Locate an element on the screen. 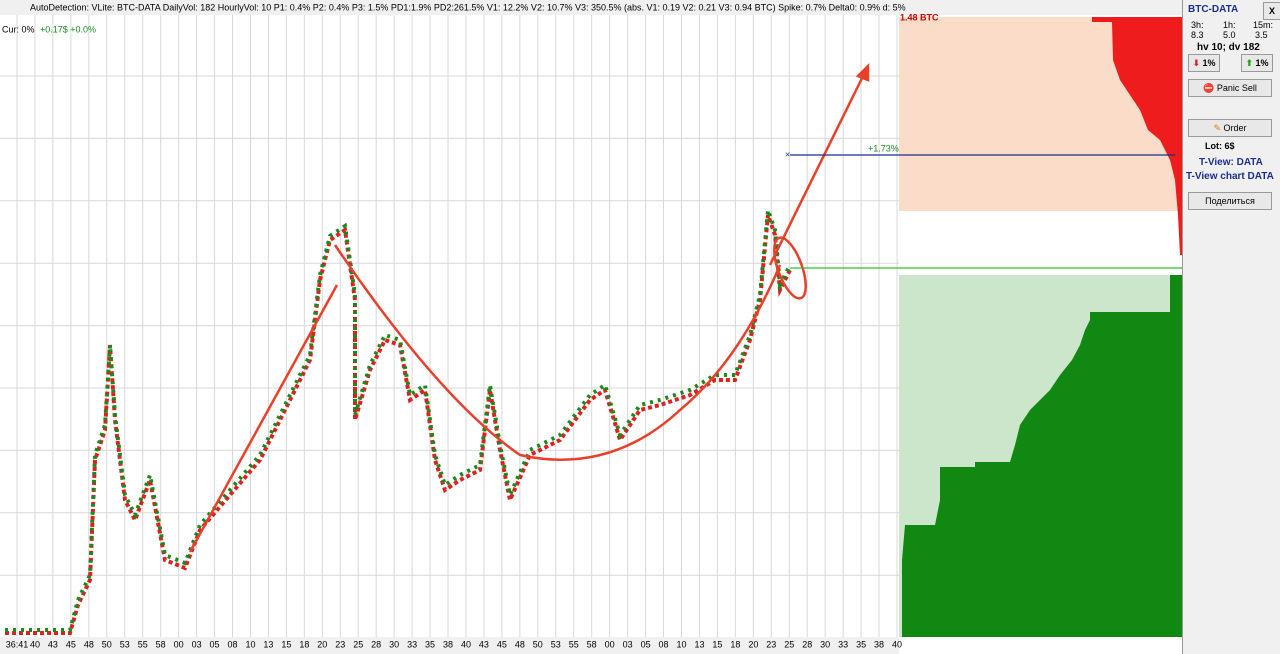 The image size is (1280, 654). stat-value: 3.5 is located at coordinates (1261, 35).